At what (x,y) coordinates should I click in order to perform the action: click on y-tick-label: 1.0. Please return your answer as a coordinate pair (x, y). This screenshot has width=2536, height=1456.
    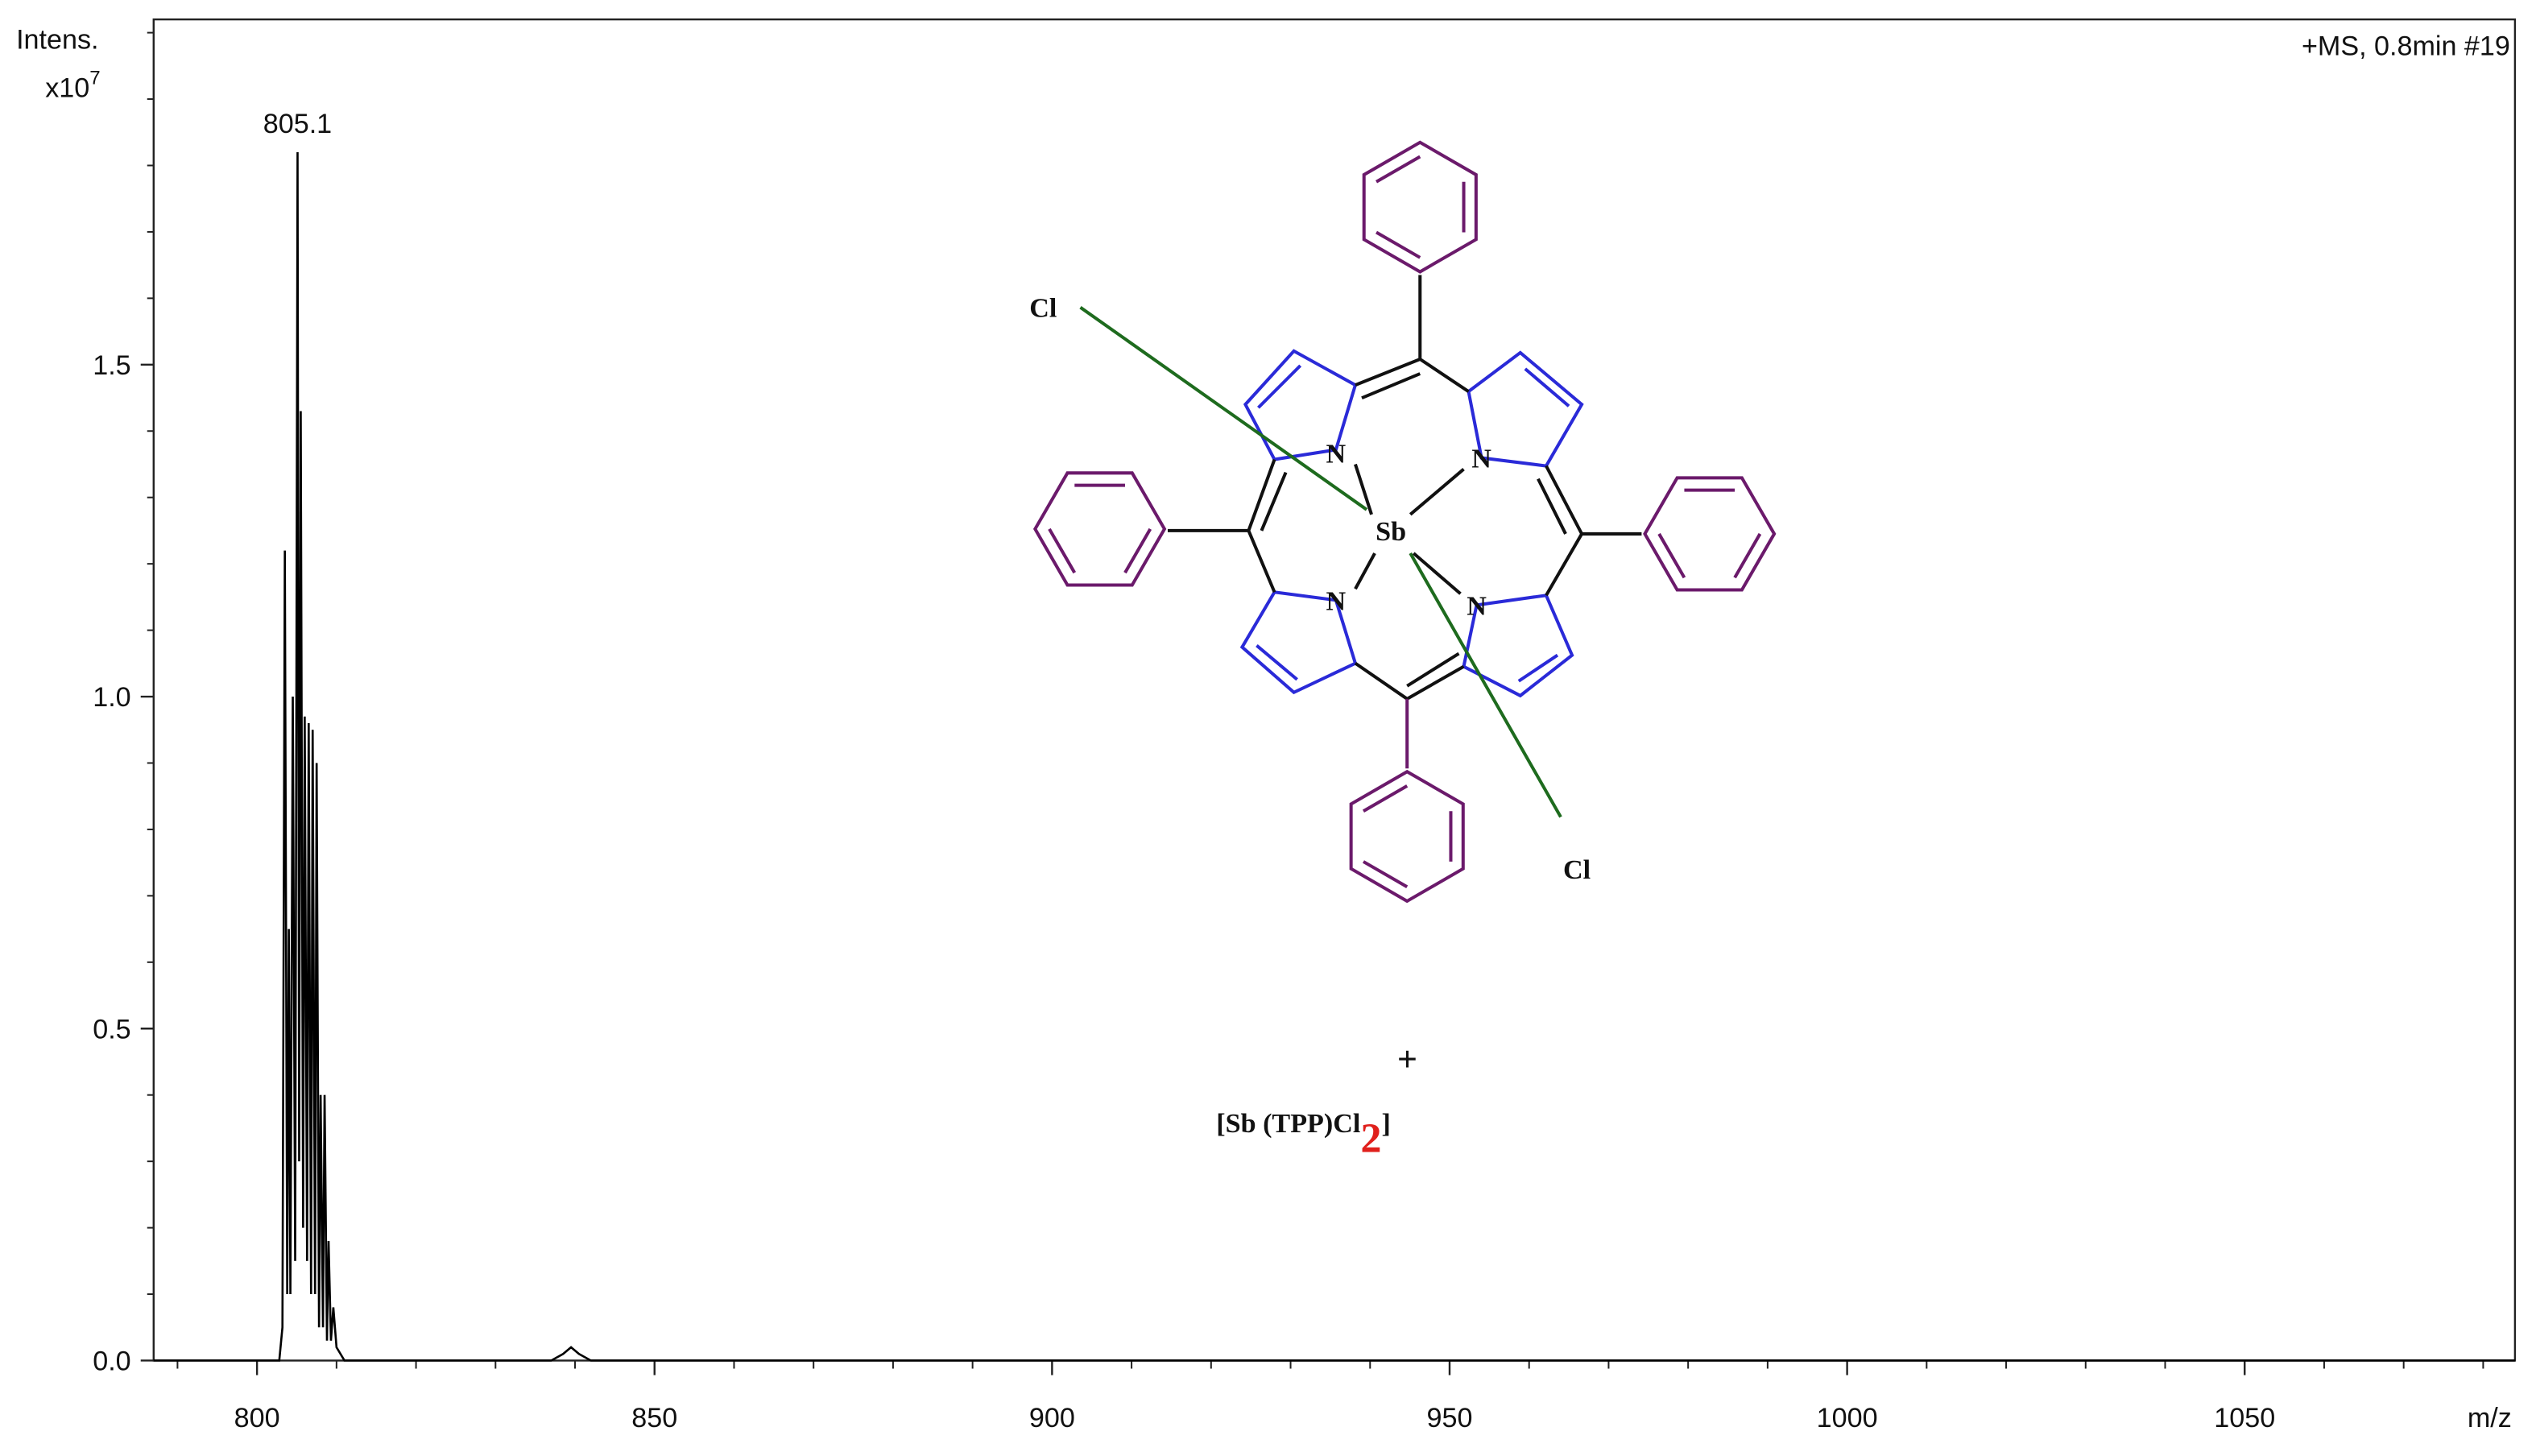
    Looking at the image, I should click on (111, 697).